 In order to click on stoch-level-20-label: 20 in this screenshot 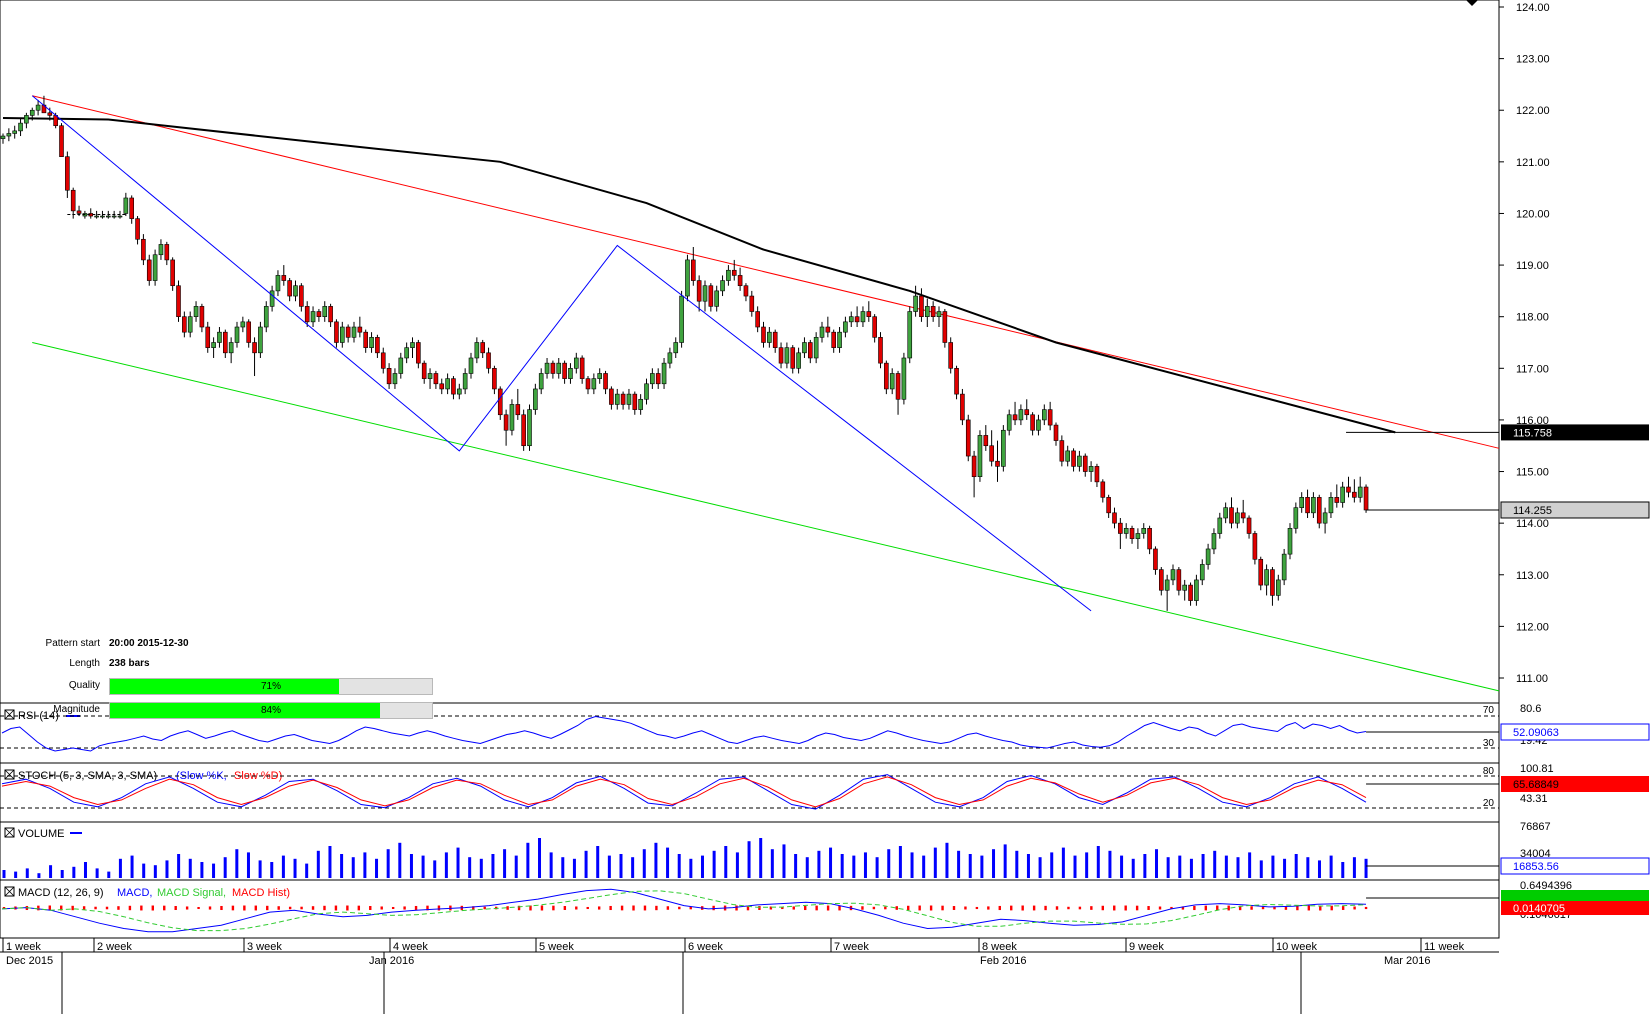, I will do `click(1489, 803)`.